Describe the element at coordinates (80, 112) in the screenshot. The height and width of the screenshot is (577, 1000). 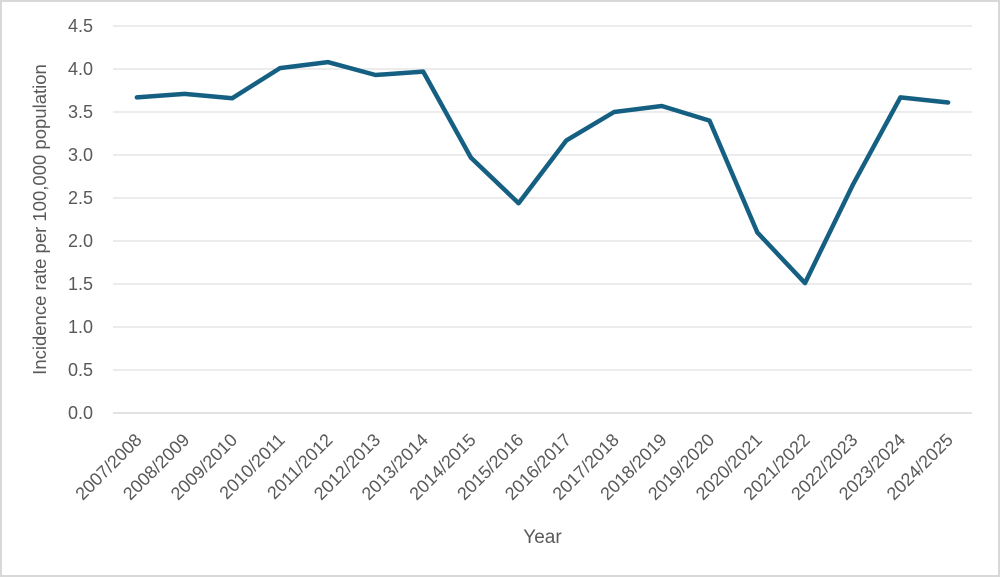
I see `y-tick-label: 3.5` at that location.